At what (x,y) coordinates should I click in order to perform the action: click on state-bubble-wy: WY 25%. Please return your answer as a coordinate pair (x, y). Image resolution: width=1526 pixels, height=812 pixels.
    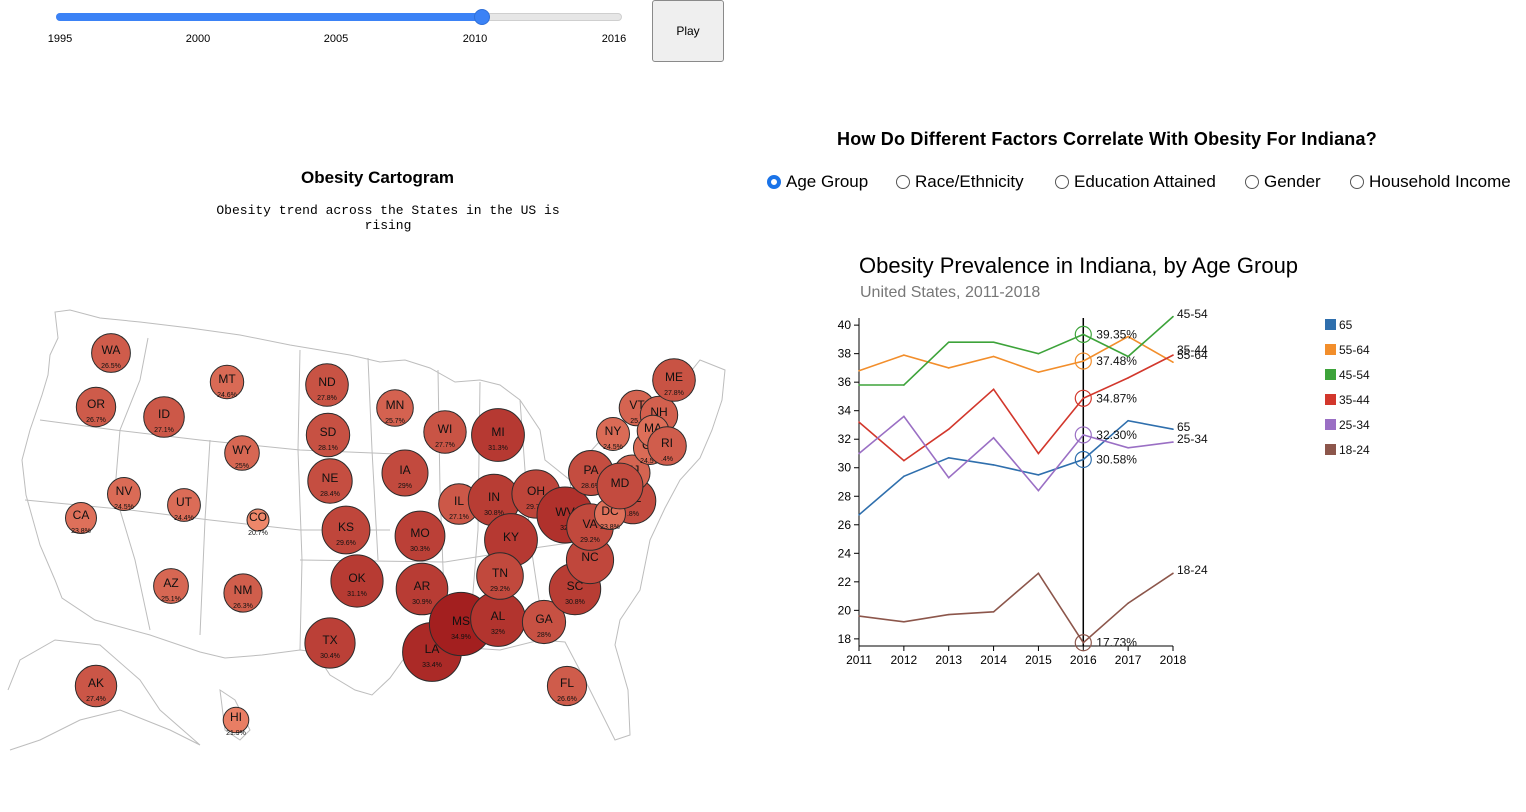
    Looking at the image, I should click on (242, 453).